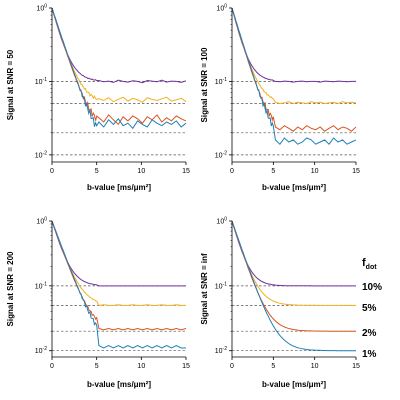 Image resolution: width=400 pixels, height=400 pixels. What do you see at coordinates (369, 264) in the screenshot?
I see `legend-title: fdot` at bounding box center [369, 264].